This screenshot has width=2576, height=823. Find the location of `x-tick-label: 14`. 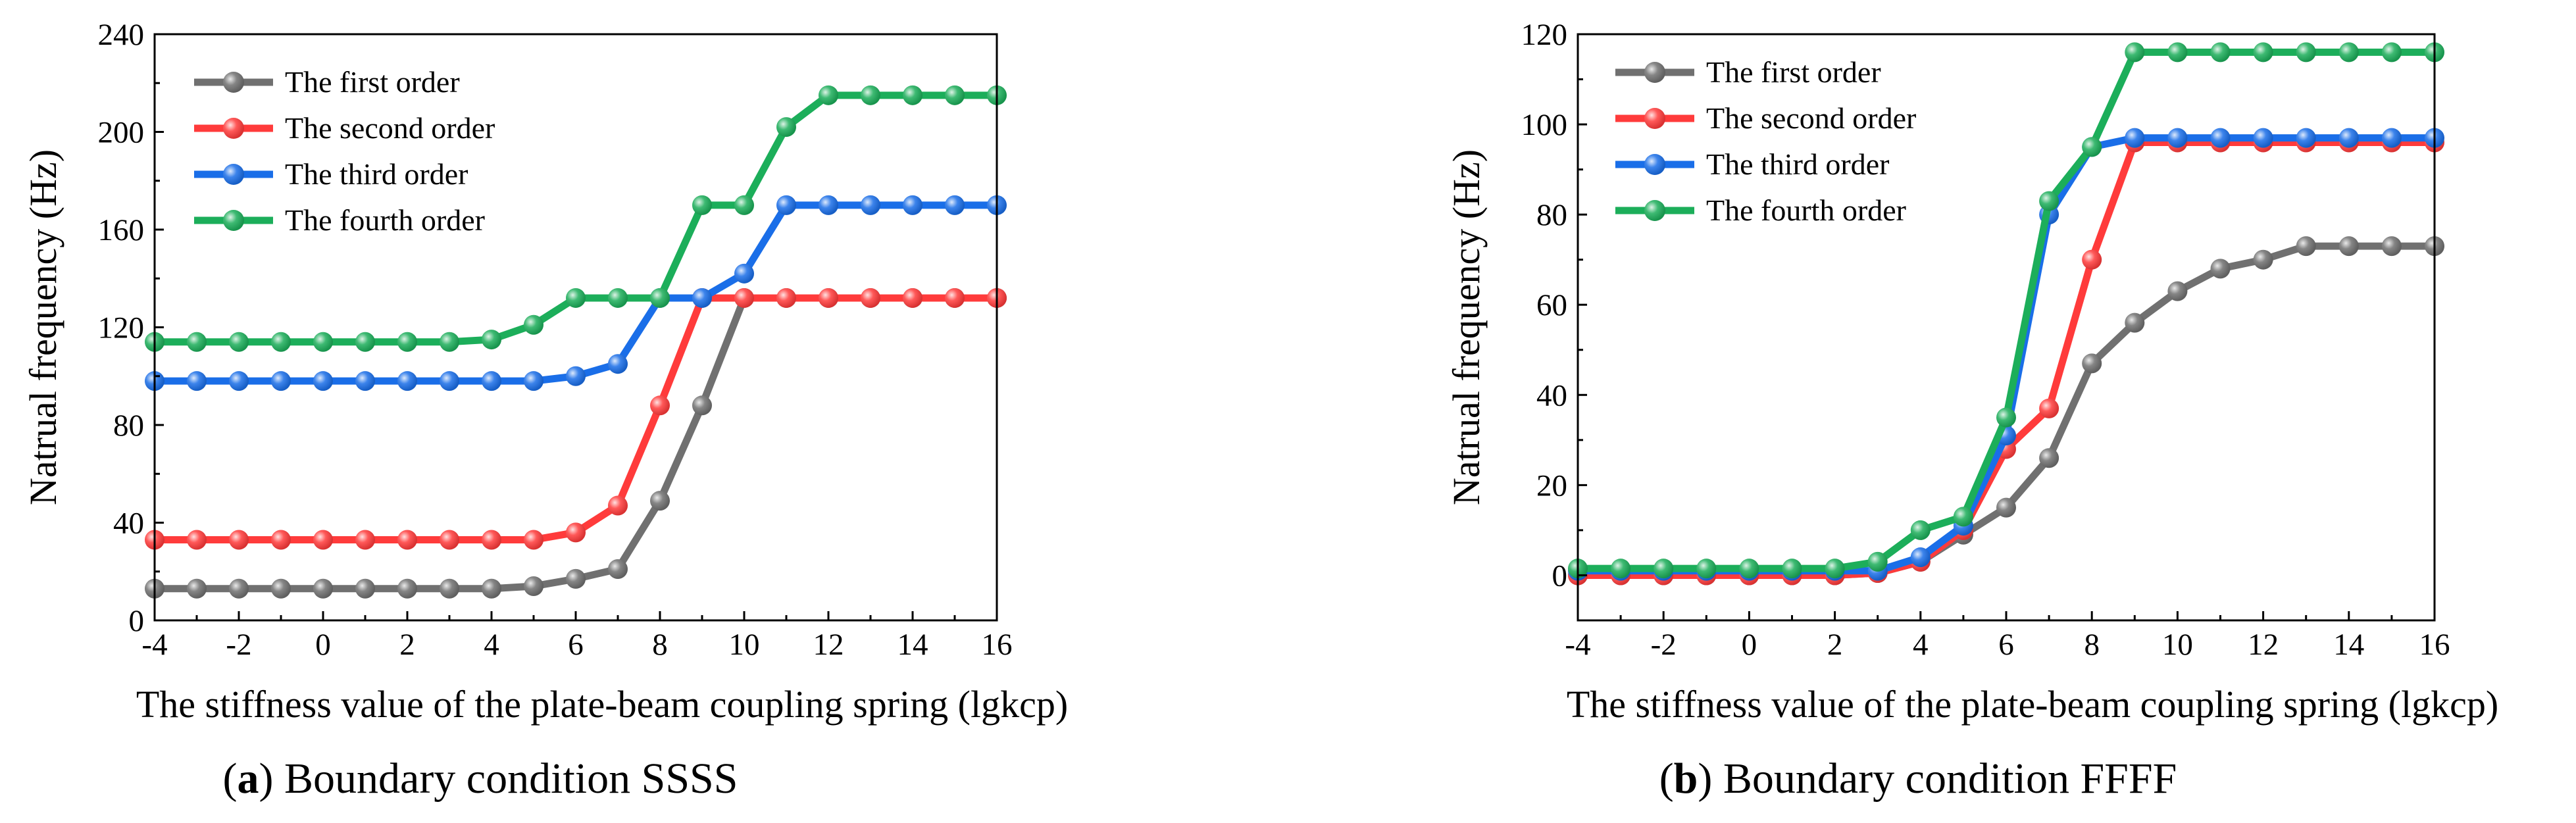

x-tick-label: 14 is located at coordinates (2348, 645).